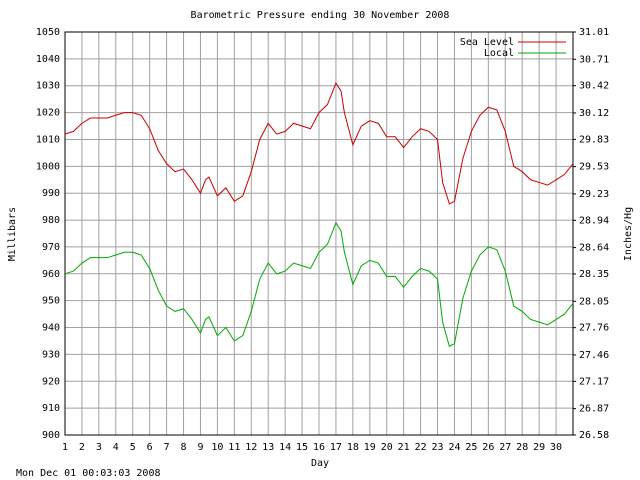 This screenshot has width=640, height=480. What do you see at coordinates (268, 447) in the screenshot?
I see `x-tick-label: 13` at bounding box center [268, 447].